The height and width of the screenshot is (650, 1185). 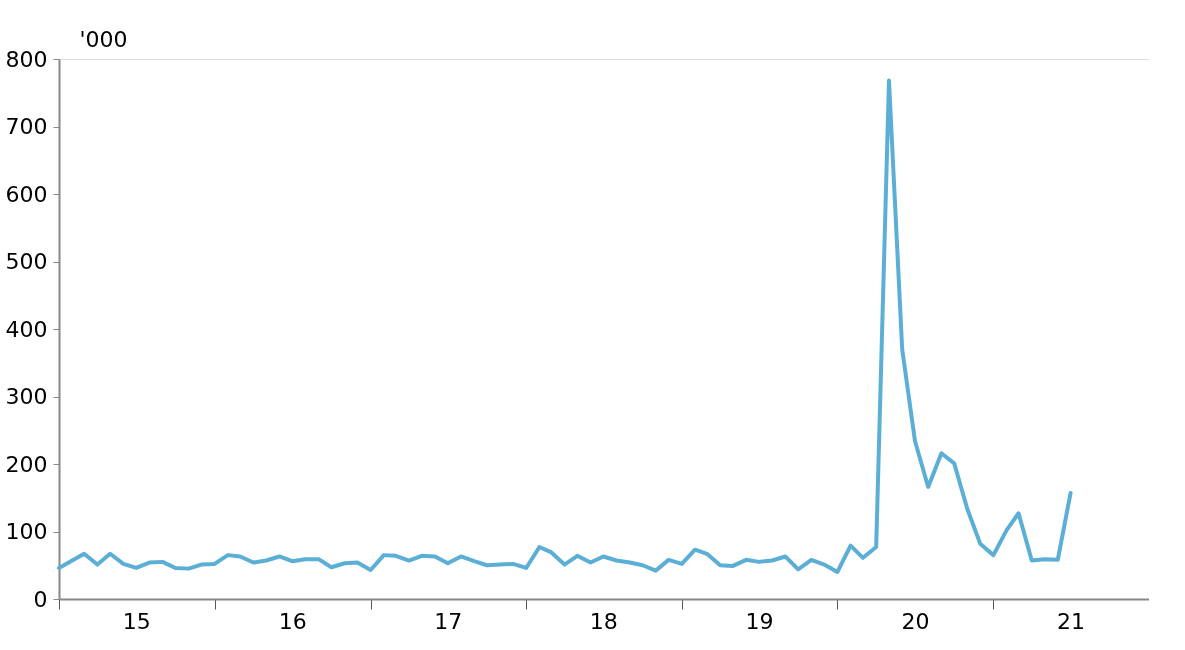 What do you see at coordinates (26, 329) in the screenshot?
I see `y-tick-label: 400` at bounding box center [26, 329].